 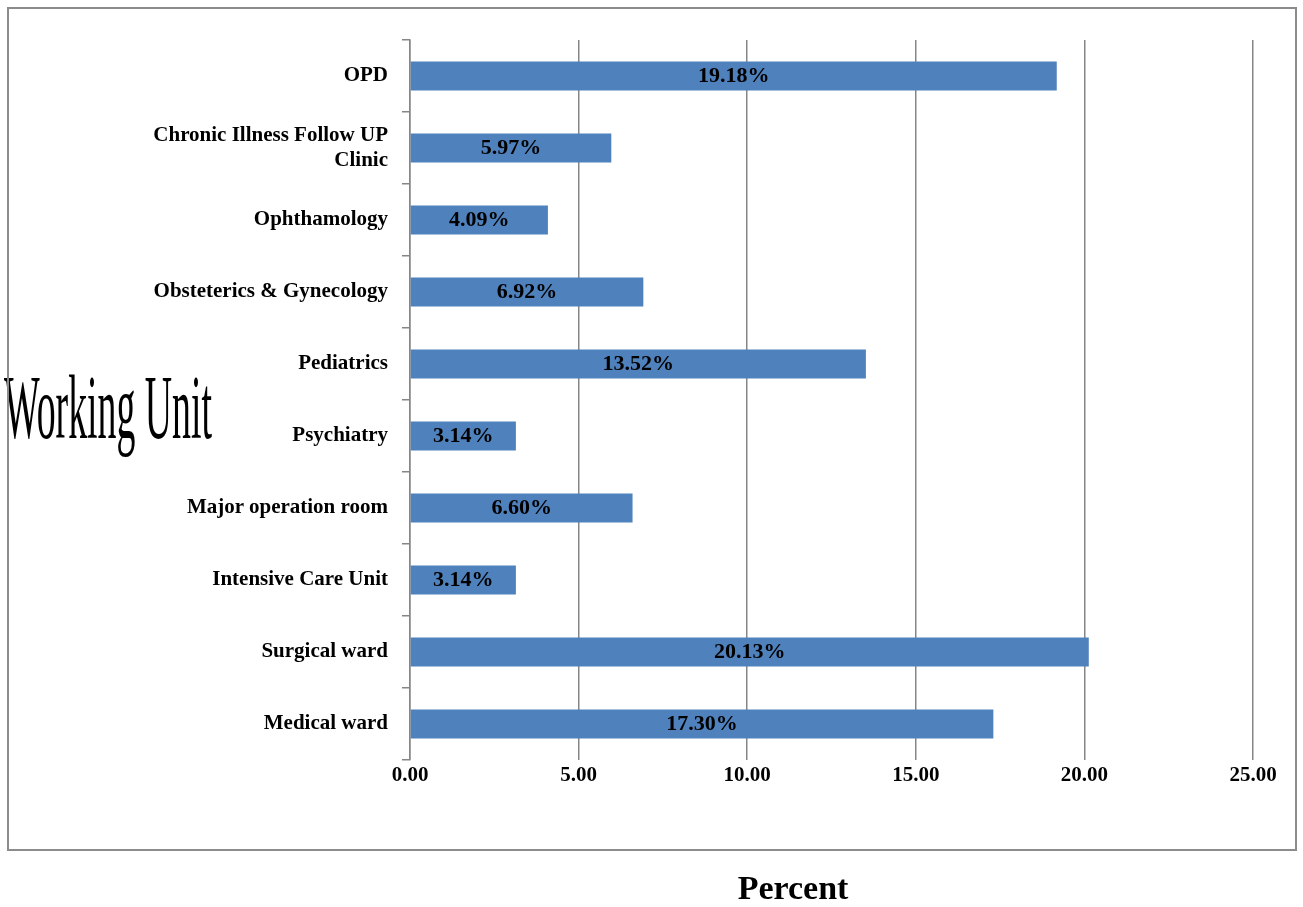 I want to click on data-label: 6.60%, so click(x=521, y=506).